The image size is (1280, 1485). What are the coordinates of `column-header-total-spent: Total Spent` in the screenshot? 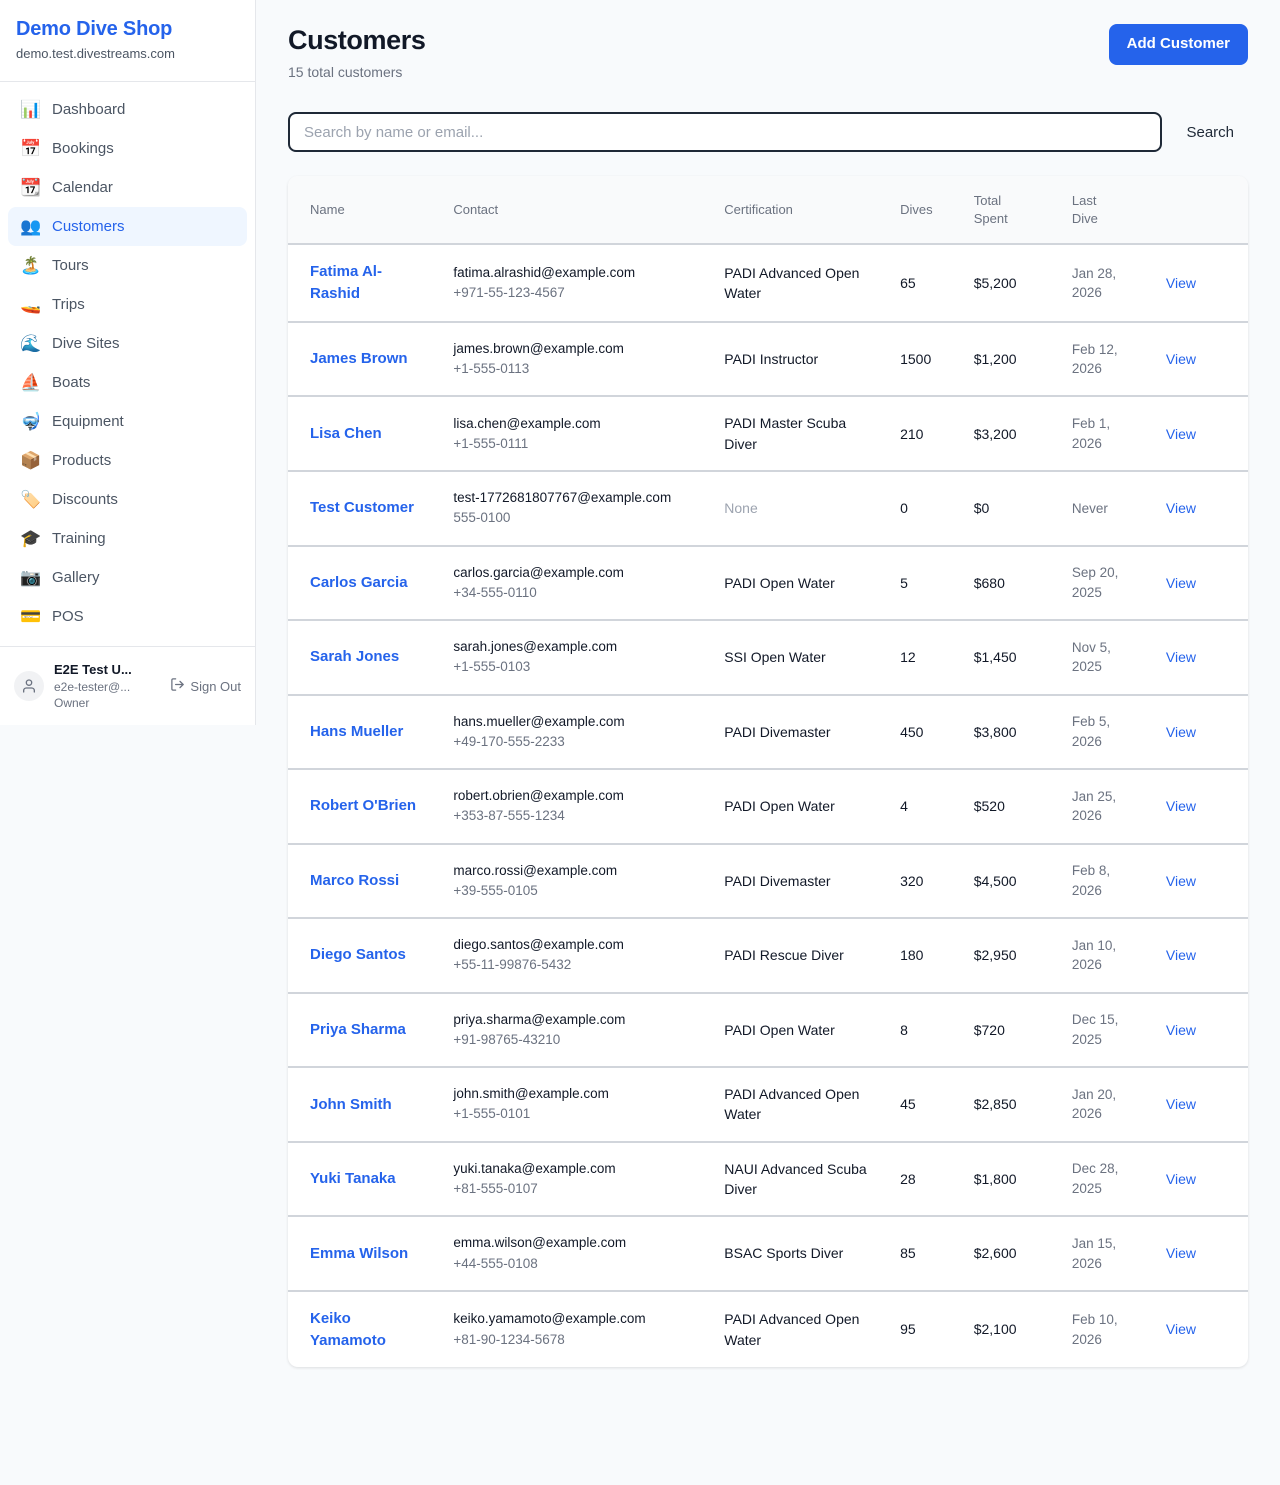 It's located at (1010, 211).